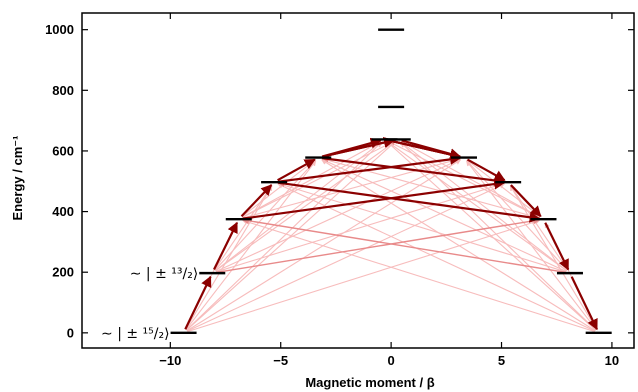 This screenshot has width=638, height=392. I want to click on y-tick-label: 800, so click(63, 90).